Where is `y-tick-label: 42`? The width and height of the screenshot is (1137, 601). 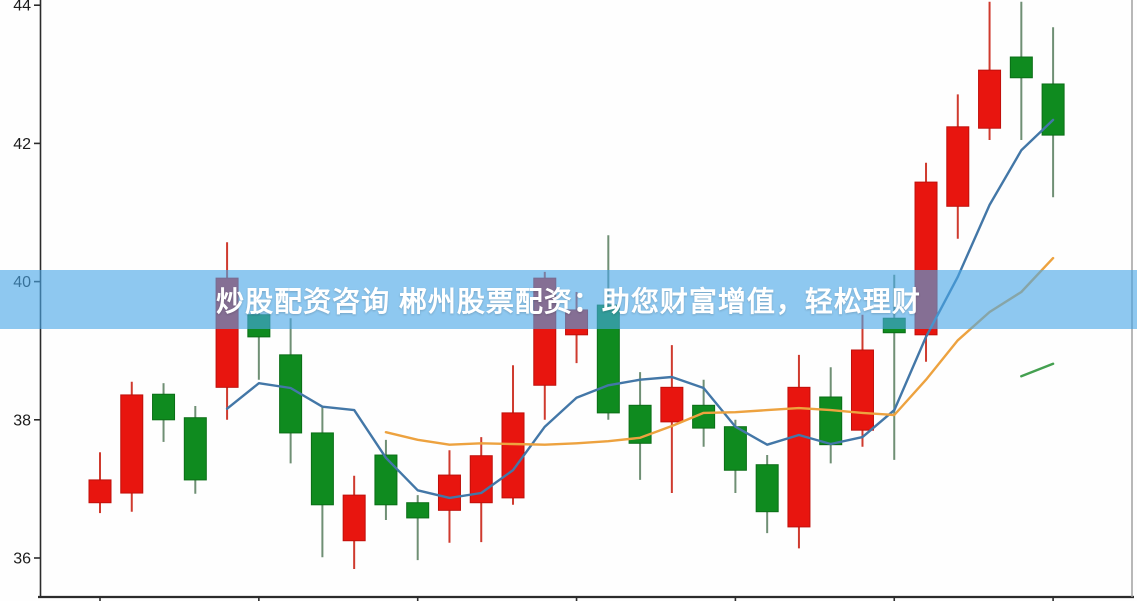
y-tick-label: 42 is located at coordinates (22, 144).